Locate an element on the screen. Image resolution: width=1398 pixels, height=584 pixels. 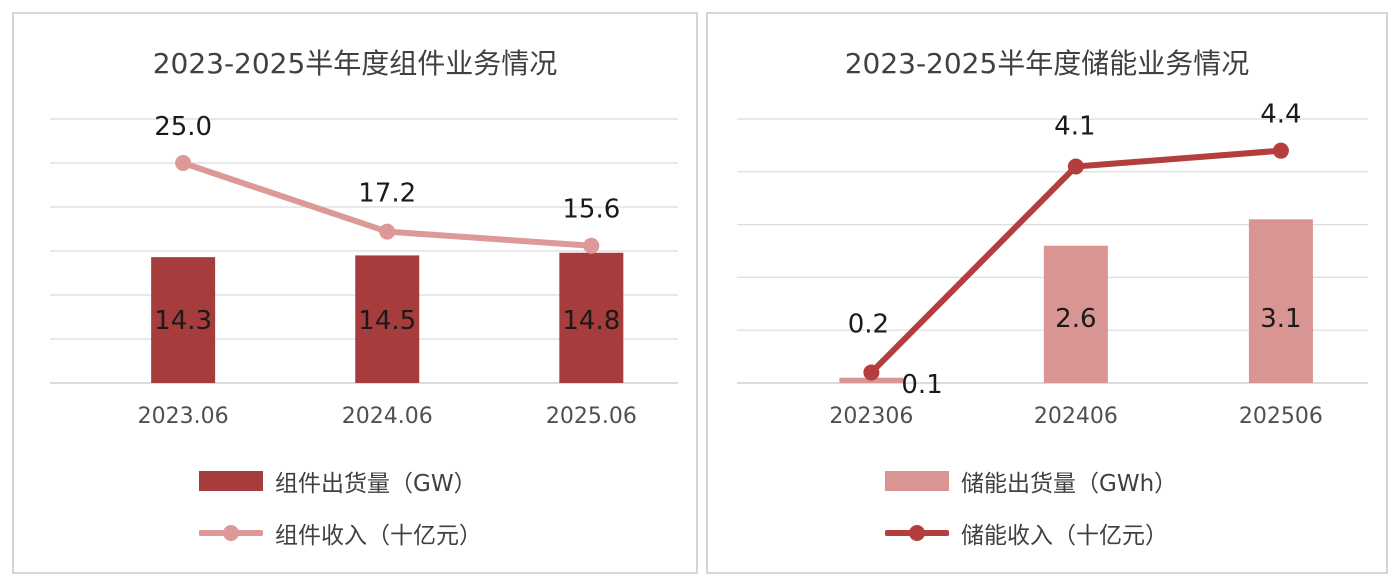
x-tick-label: 202506 is located at coordinates (1281, 416).